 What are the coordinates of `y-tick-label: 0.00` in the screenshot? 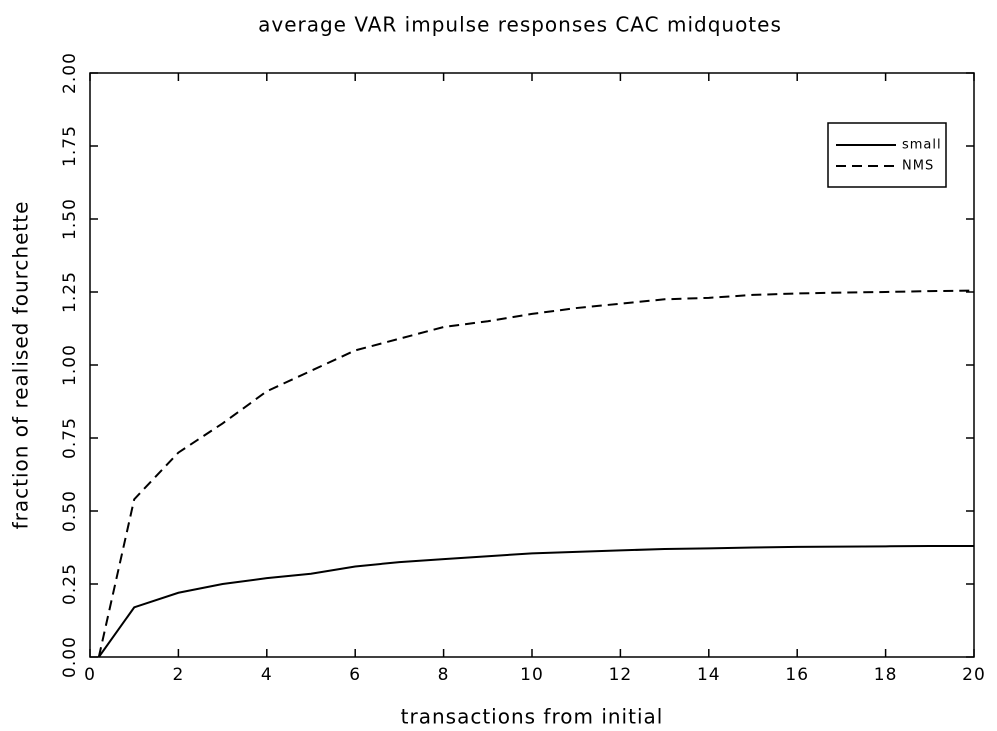 It's located at (70, 657).